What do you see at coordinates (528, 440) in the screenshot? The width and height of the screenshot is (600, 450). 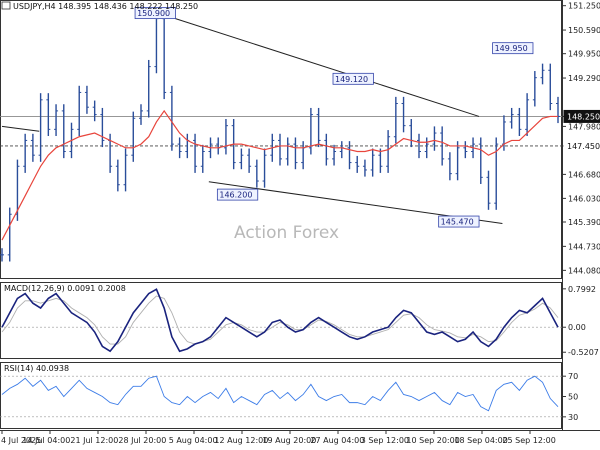 I see `x-tick-label: 25 Sep 12:00` at bounding box center [528, 440].